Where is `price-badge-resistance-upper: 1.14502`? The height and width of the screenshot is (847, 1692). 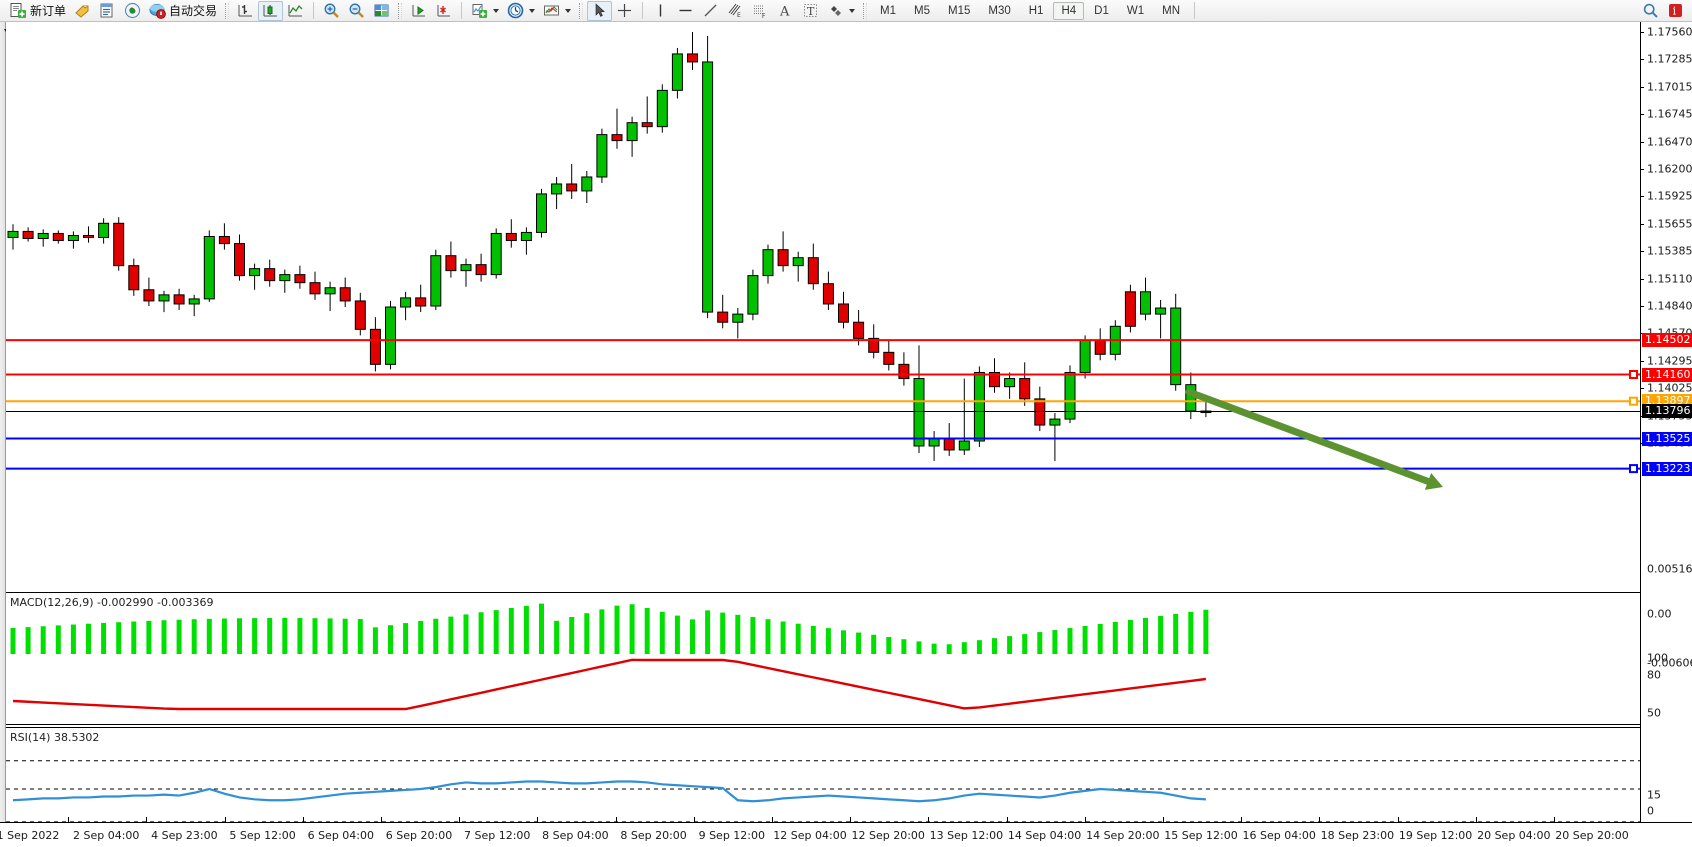 price-badge-resistance-upper: 1.14502 is located at coordinates (1667, 340).